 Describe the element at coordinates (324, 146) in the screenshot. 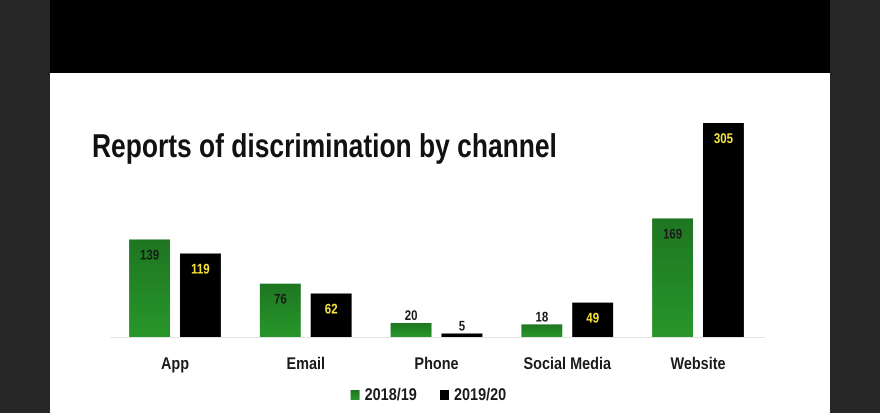

I see `chart-title: Reports of discrimination by channel` at that location.